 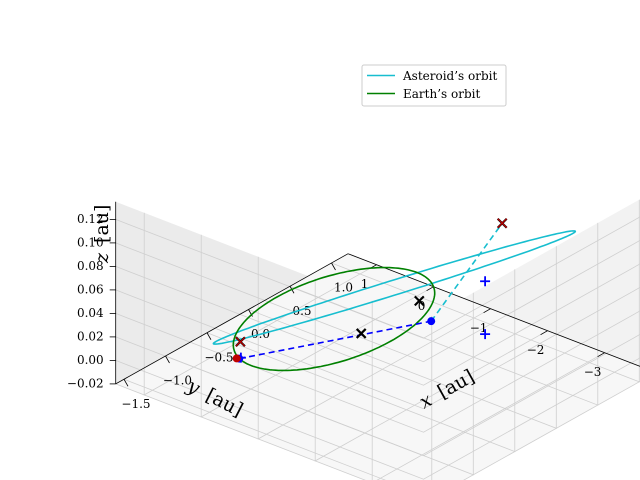 I want to click on y-tick-label: −3, so click(x=593, y=372).